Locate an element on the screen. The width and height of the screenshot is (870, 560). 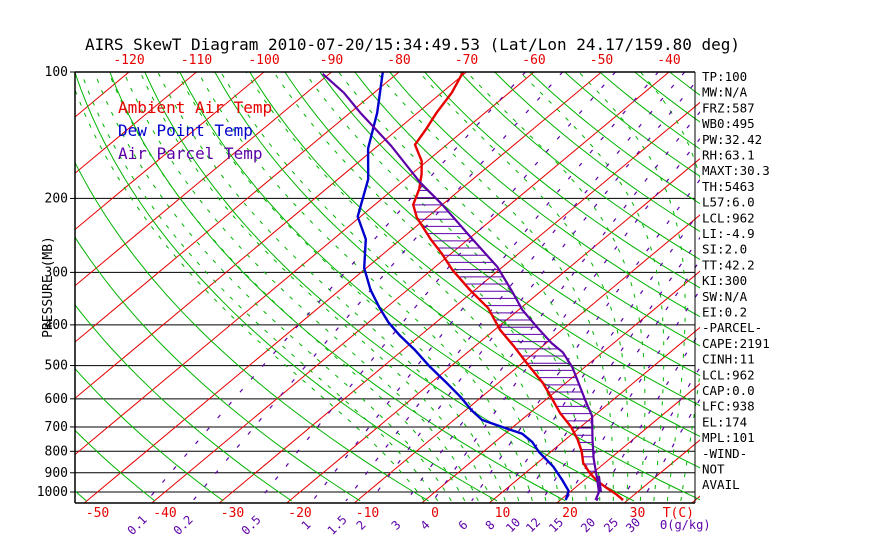
mixing-ratio-label: 6 is located at coordinates (463, 525).